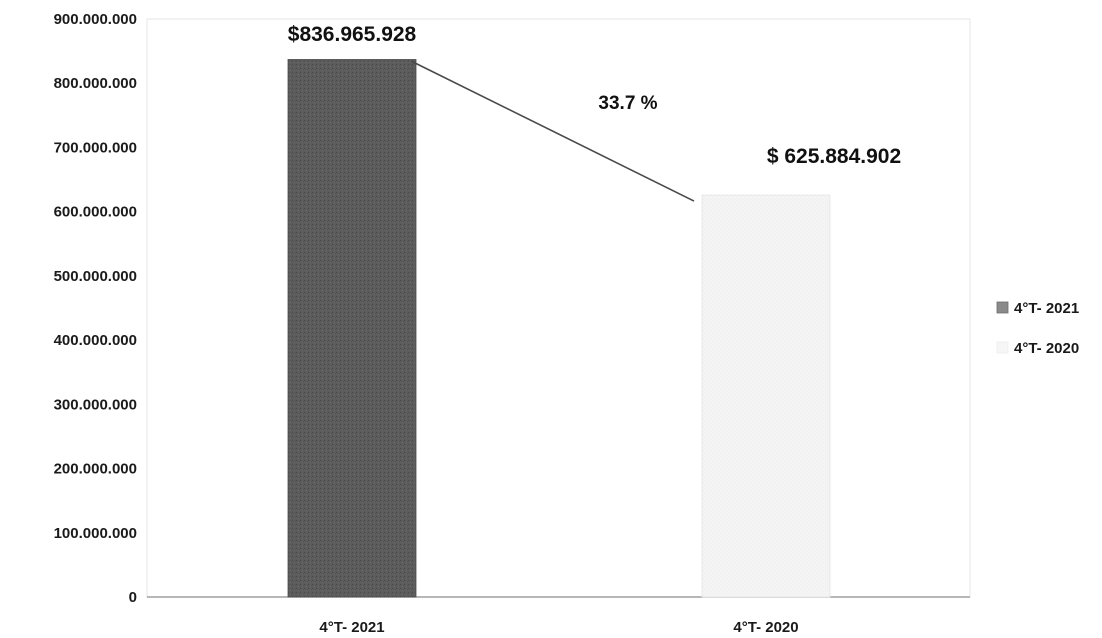 The height and width of the screenshot is (638, 1102). What do you see at coordinates (1046, 308) in the screenshot?
I see `legend-label: 4°T- 2021` at bounding box center [1046, 308].